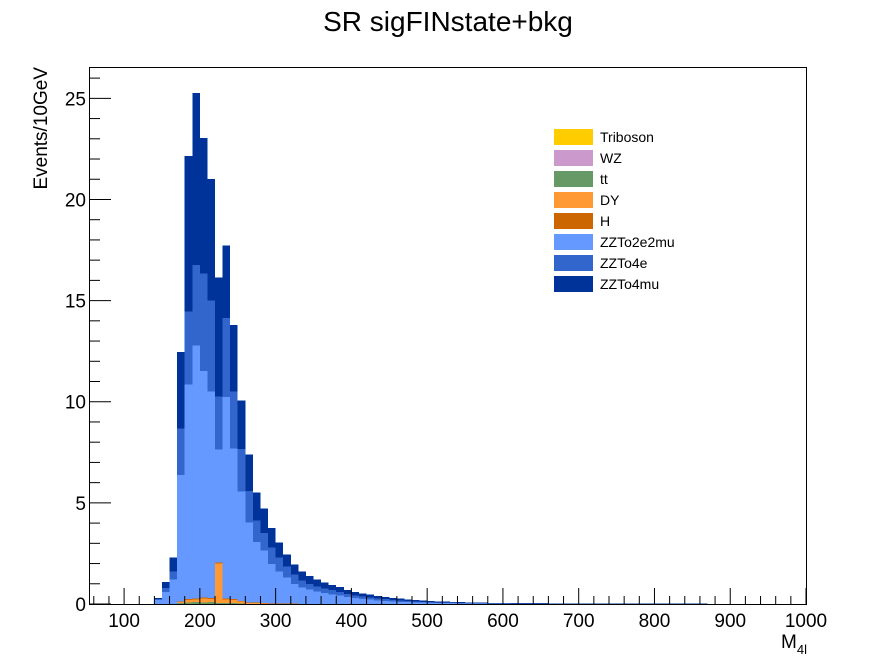 Image resolution: width=896 pixels, height=672 pixels. Describe the element at coordinates (75, 200) in the screenshot. I see `y-tick-label: 20` at that location.